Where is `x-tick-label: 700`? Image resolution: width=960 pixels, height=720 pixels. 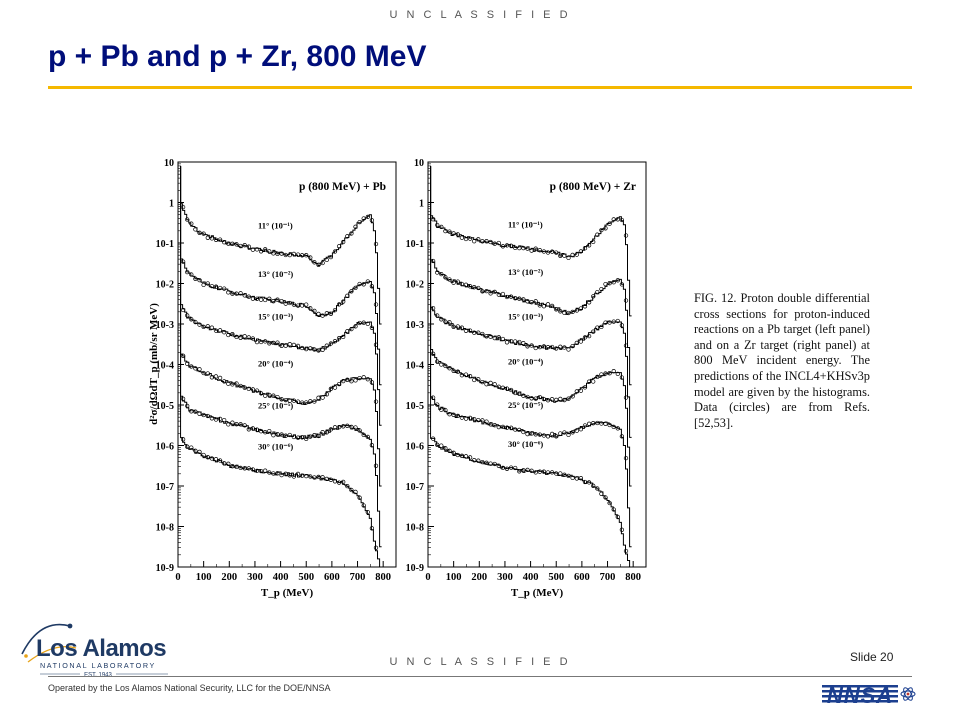 x-tick-label: 700 is located at coordinates (608, 577).